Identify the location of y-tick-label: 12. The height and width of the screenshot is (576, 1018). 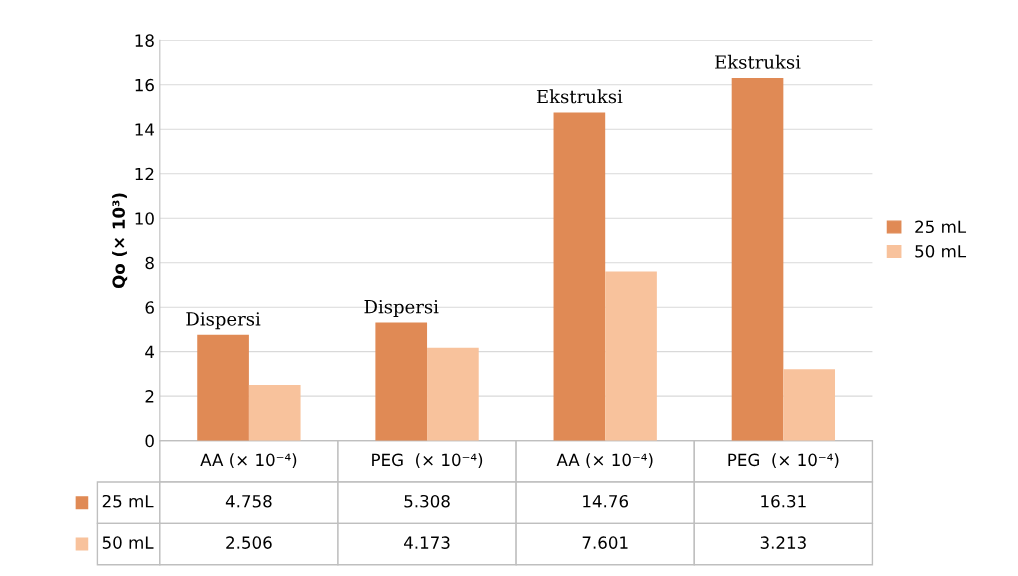
(144, 174).